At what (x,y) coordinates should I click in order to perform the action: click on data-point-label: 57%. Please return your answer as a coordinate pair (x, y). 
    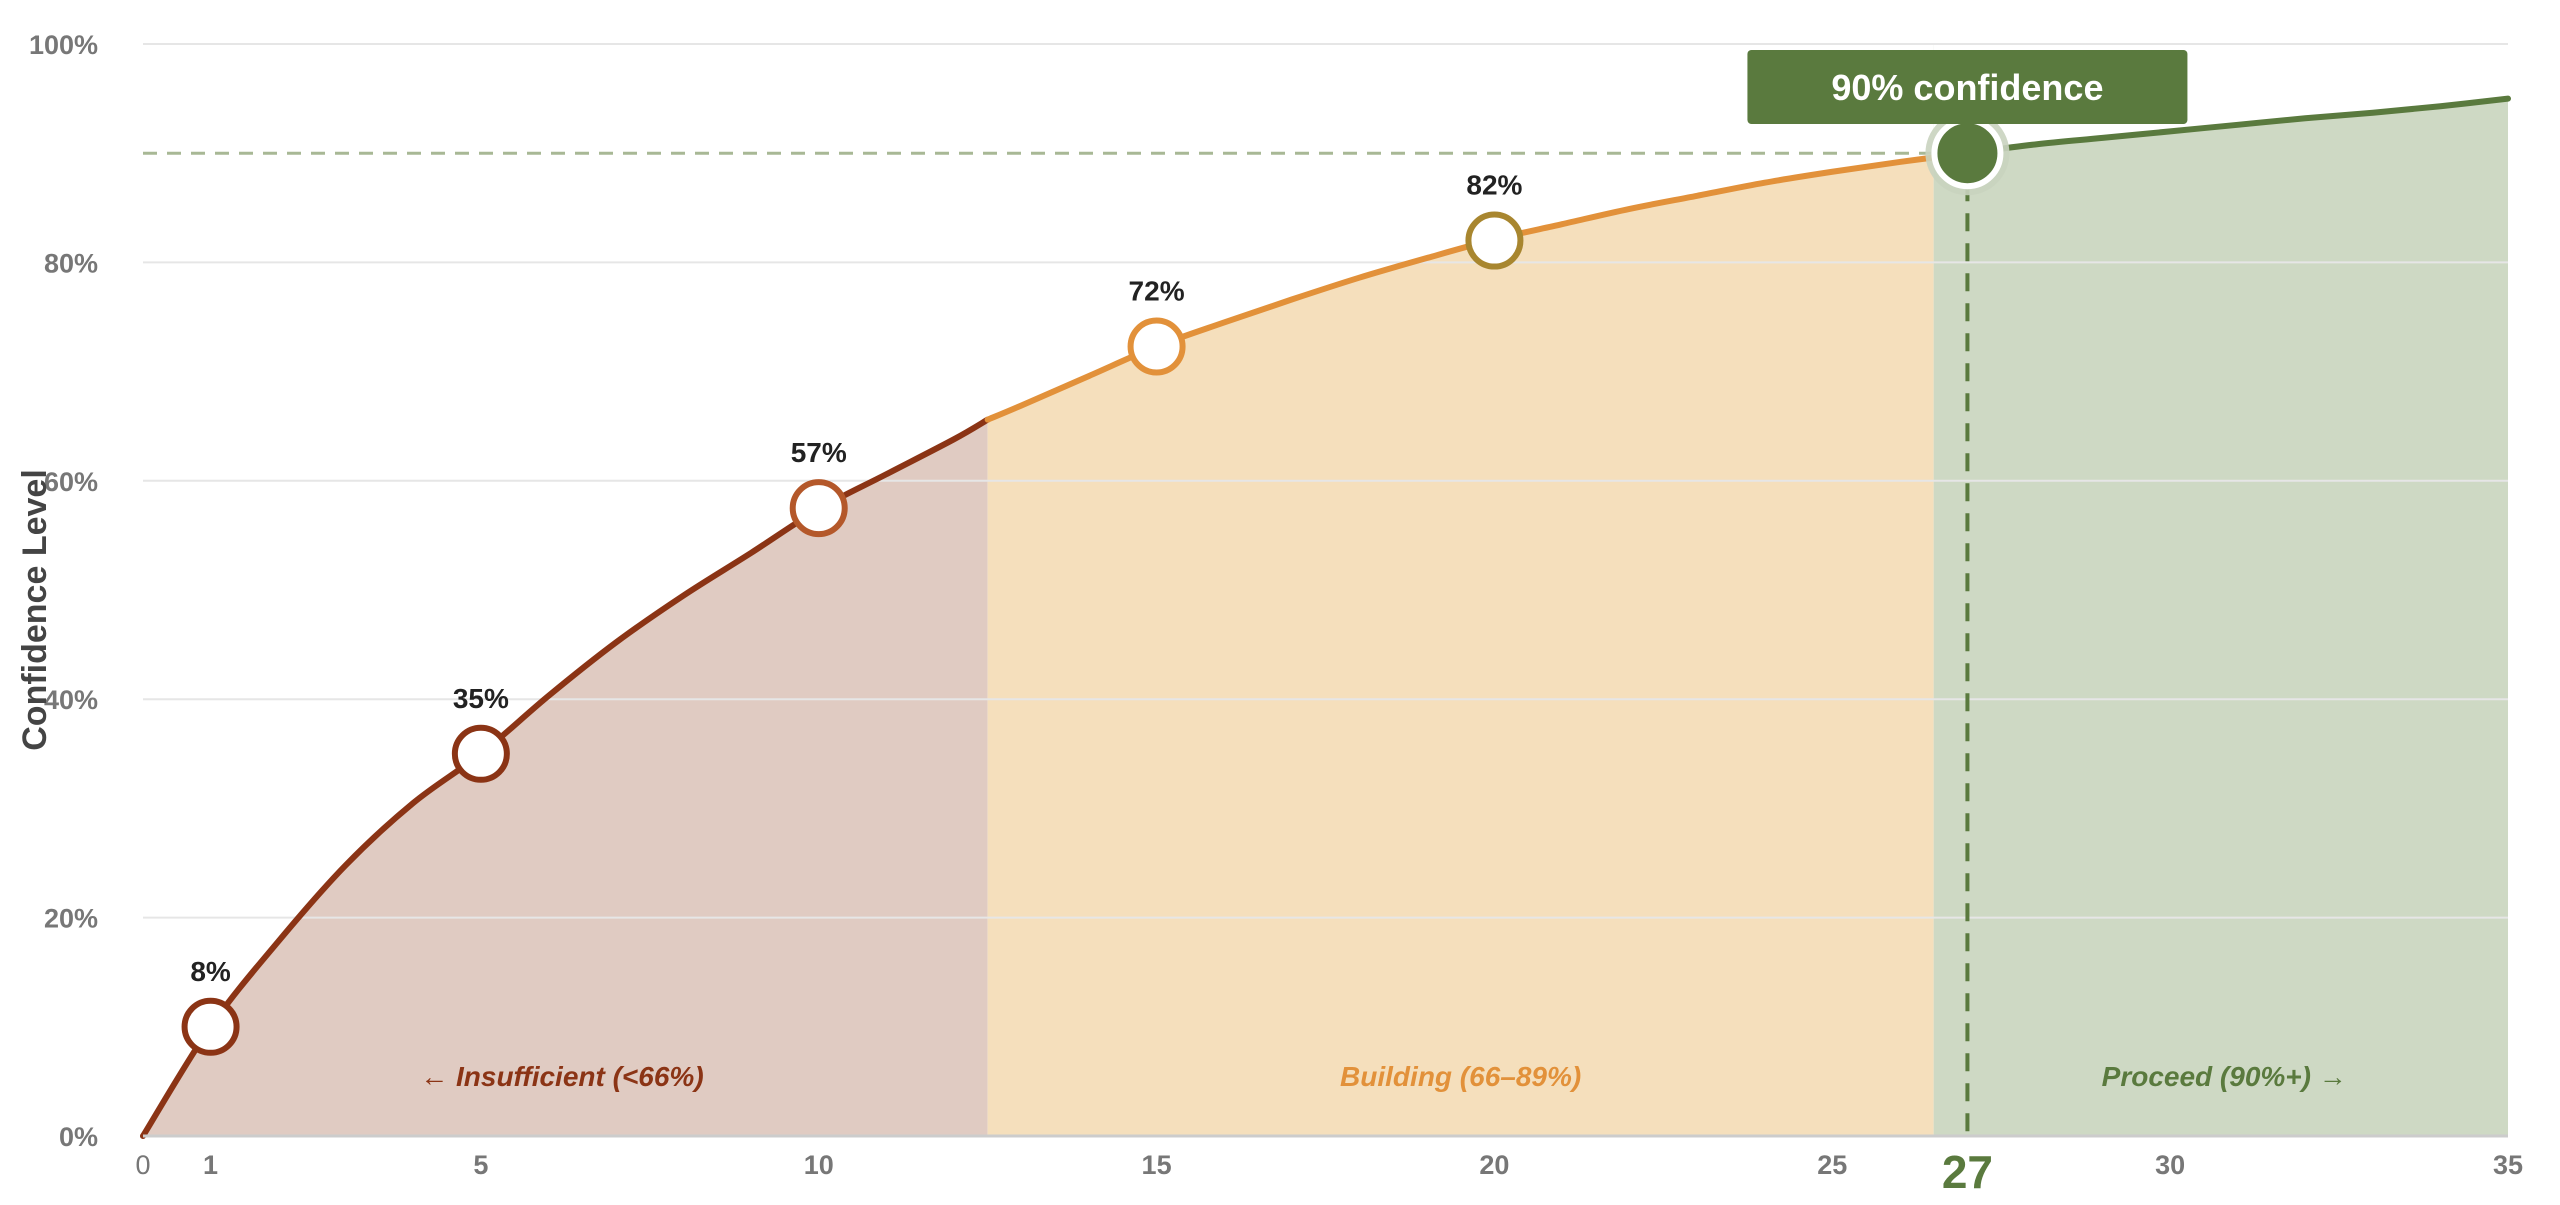
    Looking at the image, I should click on (819, 452).